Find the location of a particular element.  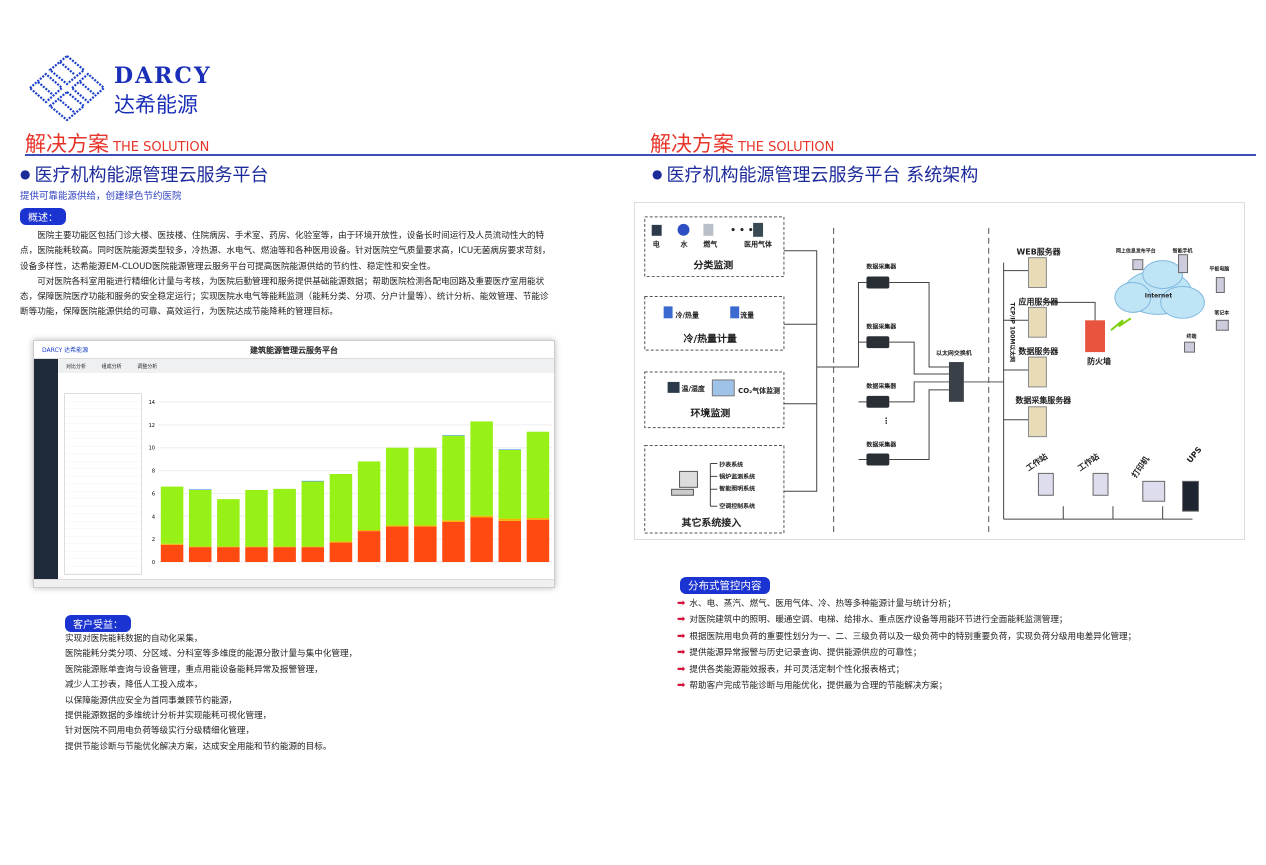

benefit-item: 医院能耗分类分项、分区域、分科室等多维度的能源分散计量与集中化管理， is located at coordinates (211, 654).